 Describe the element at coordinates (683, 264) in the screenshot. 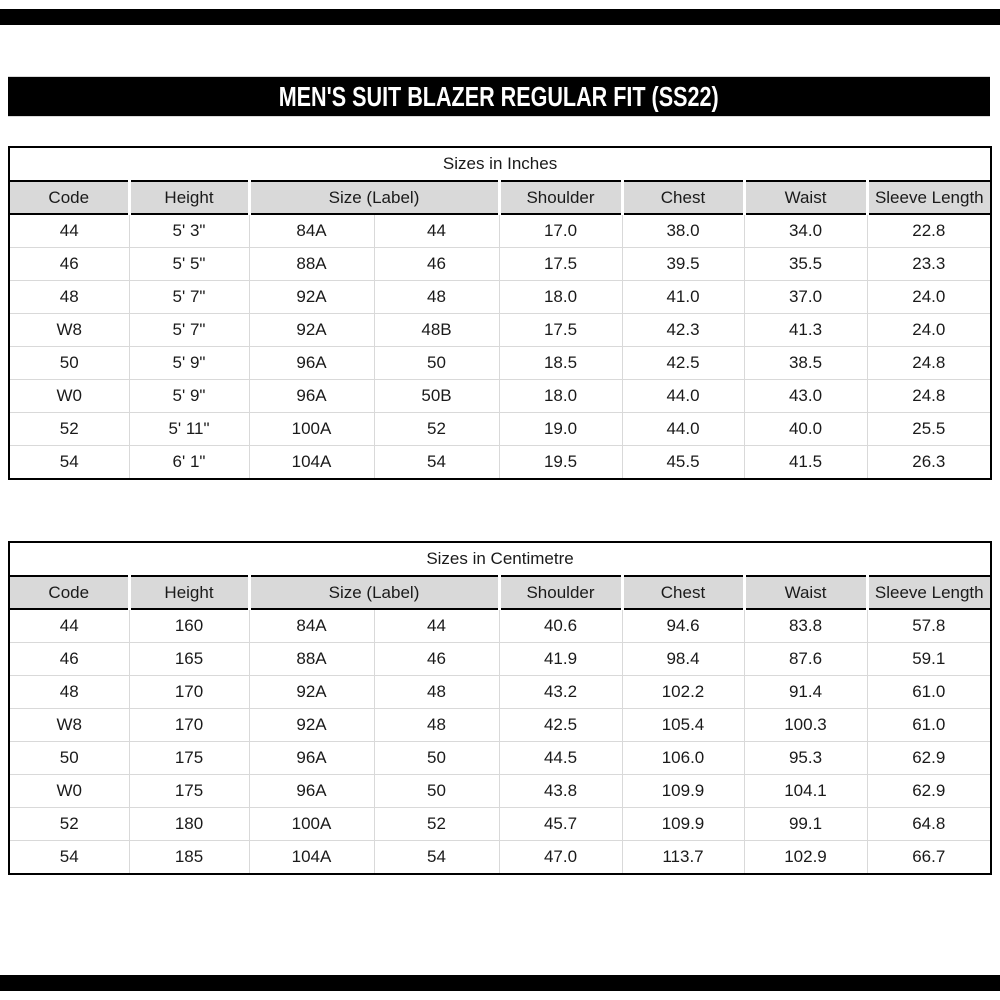

I see `table-cell: 39.5` at that location.